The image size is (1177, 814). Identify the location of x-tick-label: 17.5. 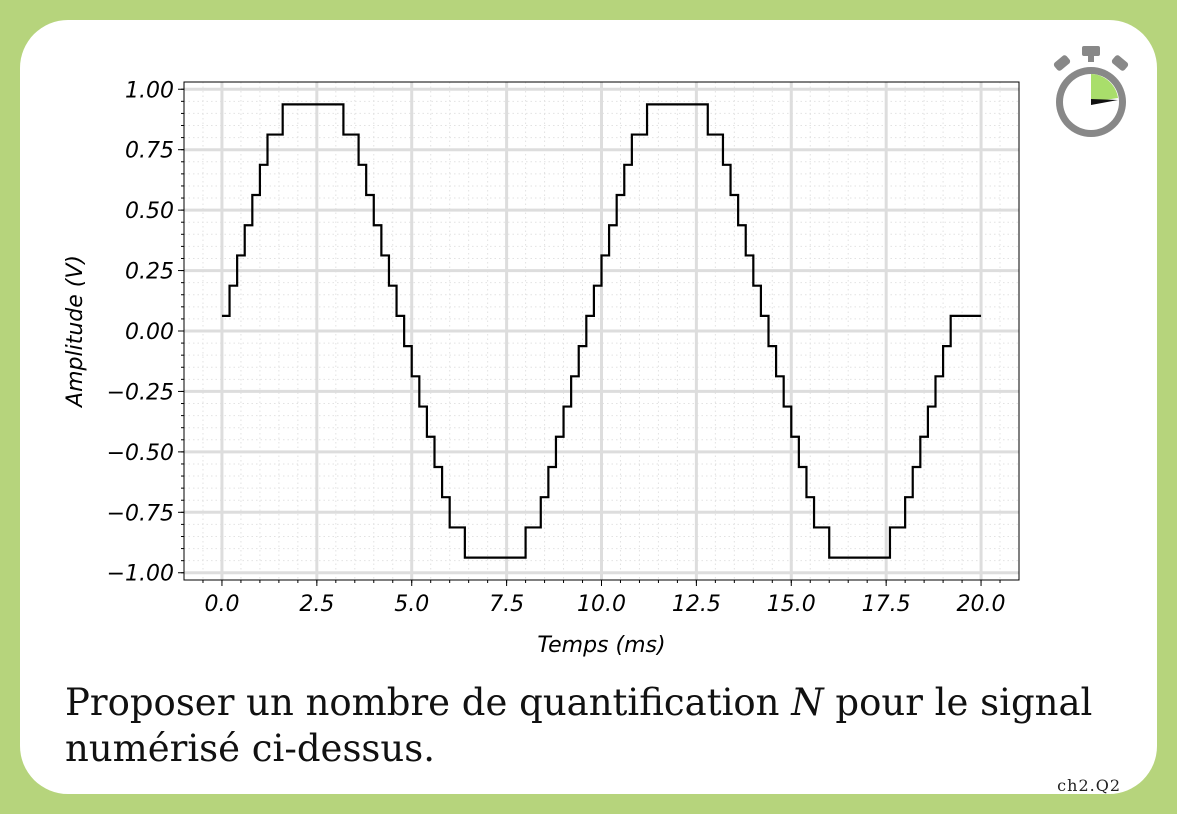
(886, 604).